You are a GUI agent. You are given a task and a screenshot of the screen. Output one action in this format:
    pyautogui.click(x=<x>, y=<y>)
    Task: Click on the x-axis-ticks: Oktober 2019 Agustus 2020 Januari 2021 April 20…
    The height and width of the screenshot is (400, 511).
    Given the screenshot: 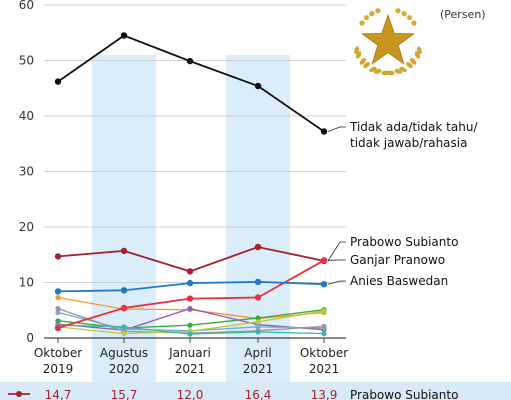 What is the action you would take?
    pyautogui.click(x=191, y=357)
    